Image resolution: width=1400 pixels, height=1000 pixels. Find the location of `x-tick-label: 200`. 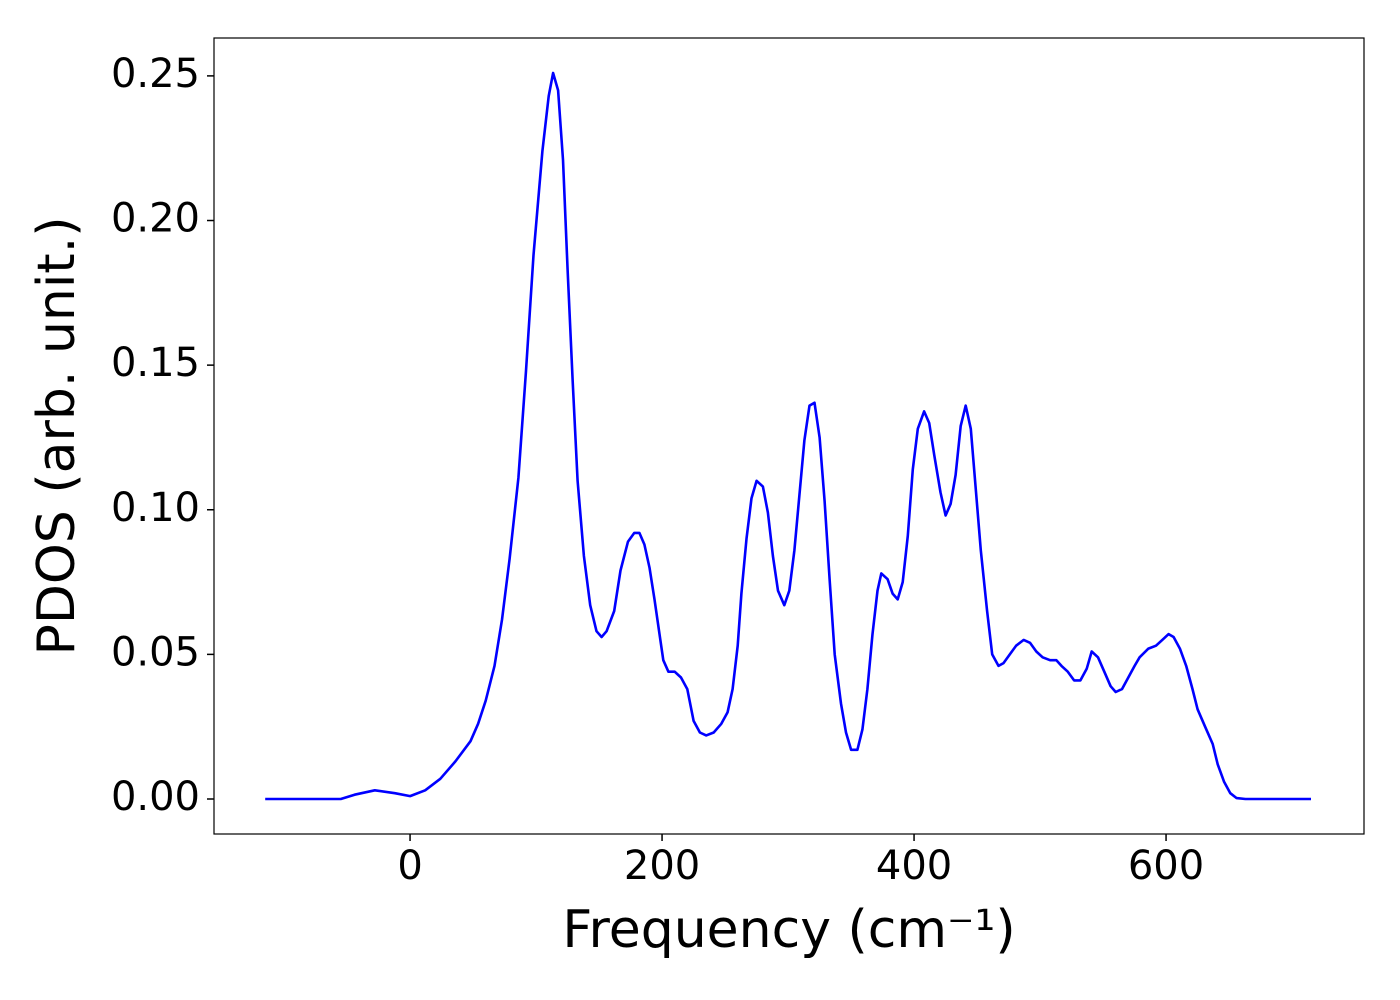

x-tick-label: 200 is located at coordinates (662, 866).